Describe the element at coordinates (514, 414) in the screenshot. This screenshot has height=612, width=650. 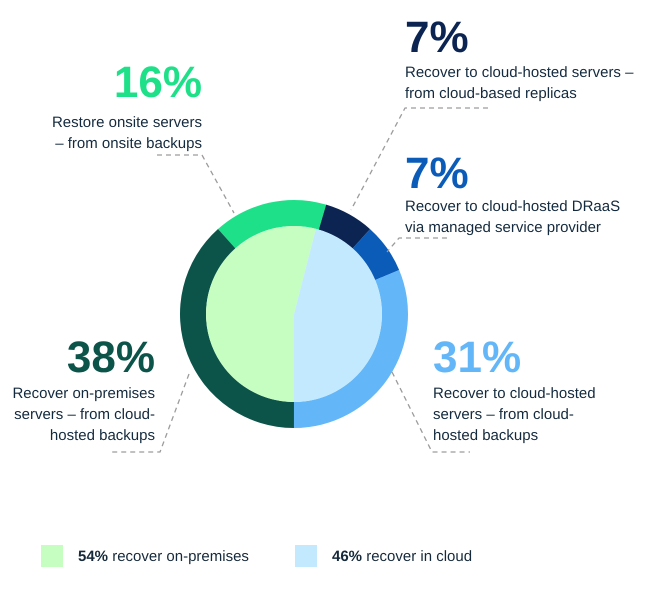
I see `slice-label: Recover to cloud-hosted servers – from cloud-hosted backups` at that location.